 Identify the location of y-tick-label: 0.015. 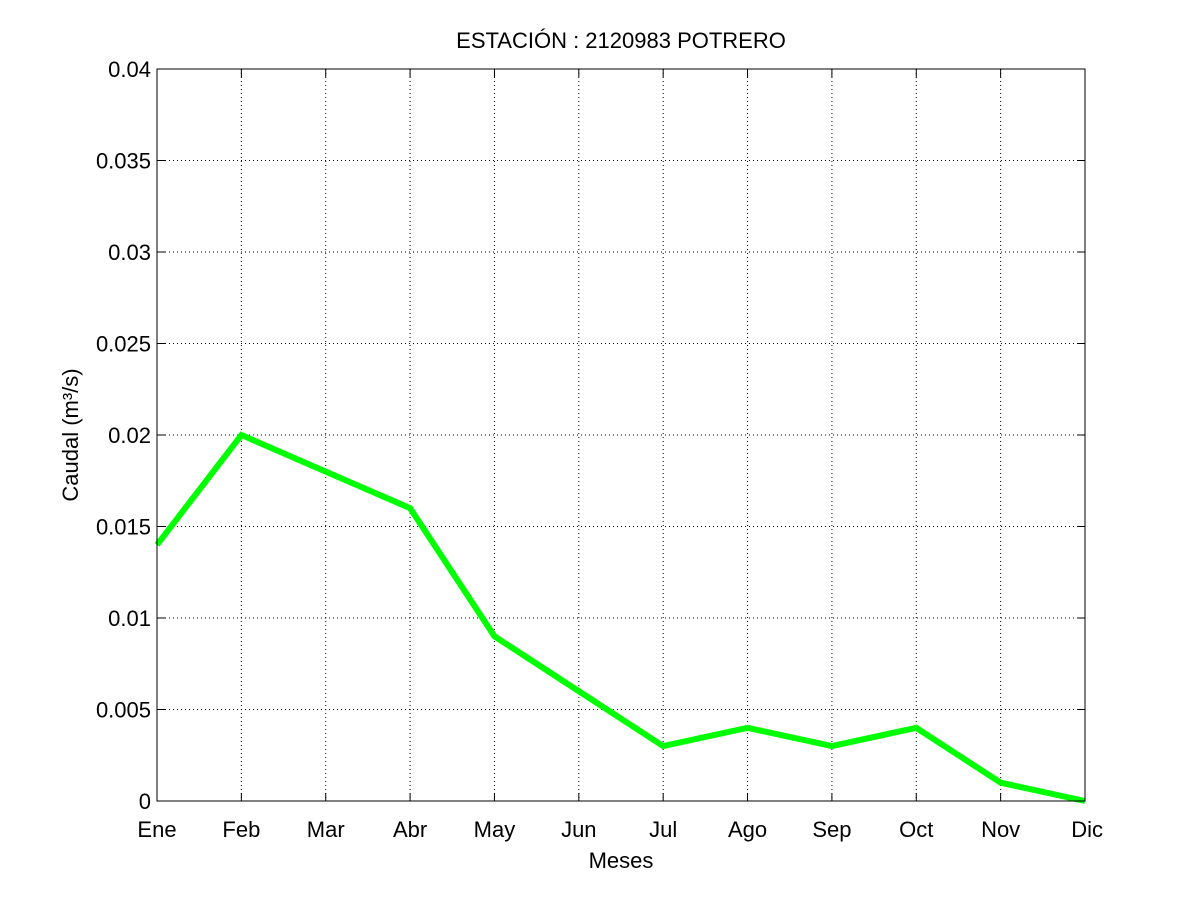
(123, 527).